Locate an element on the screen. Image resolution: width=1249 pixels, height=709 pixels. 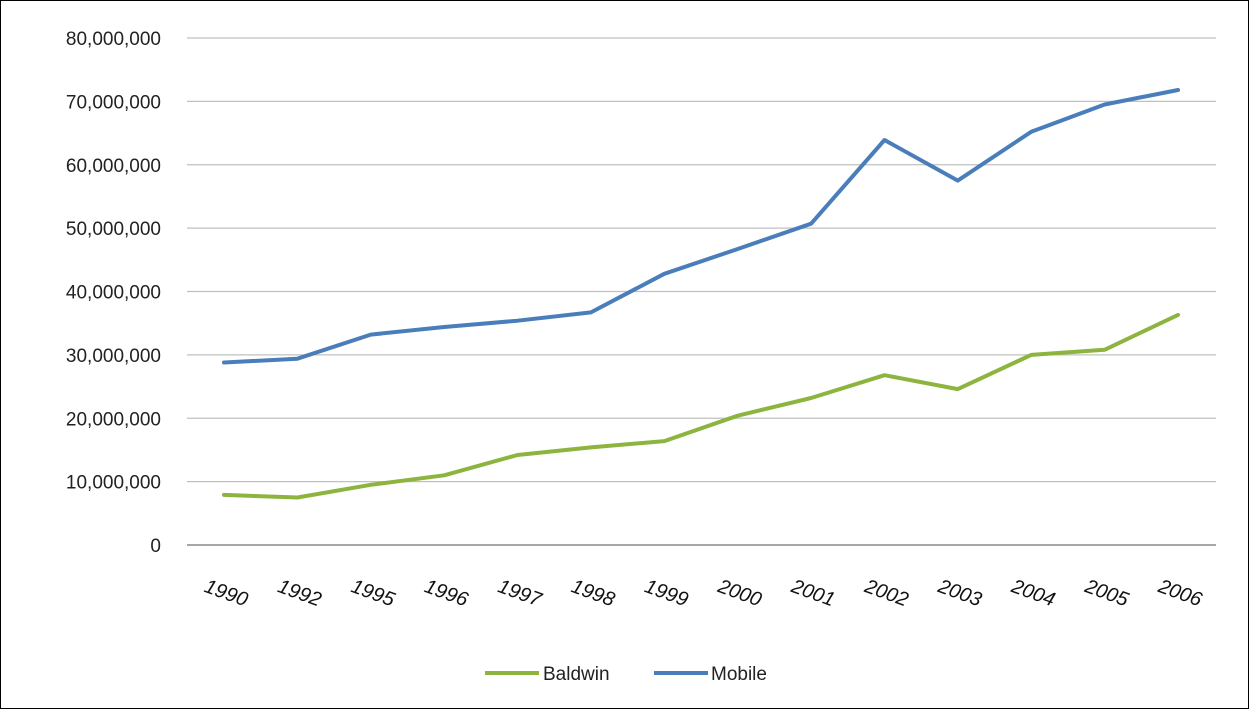
x-tick-label: 2004 is located at coordinates (1033, 593).